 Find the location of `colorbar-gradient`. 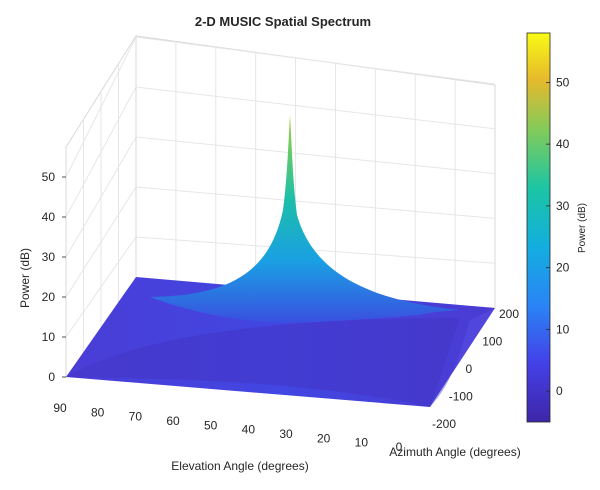

colorbar-gradient is located at coordinates (538, 227).